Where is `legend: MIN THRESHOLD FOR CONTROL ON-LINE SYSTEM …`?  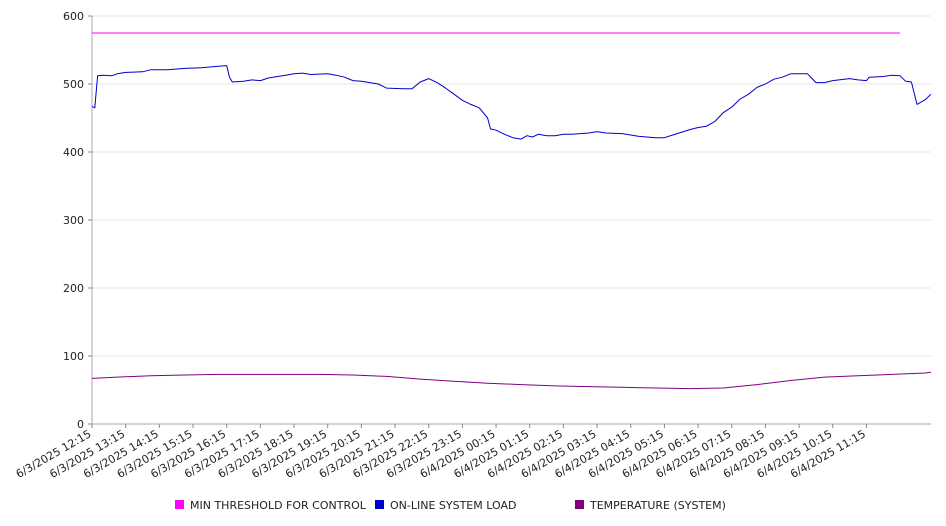 legend: MIN THRESHOLD FOR CONTROL ON-LINE SYSTEM … is located at coordinates (450, 505).